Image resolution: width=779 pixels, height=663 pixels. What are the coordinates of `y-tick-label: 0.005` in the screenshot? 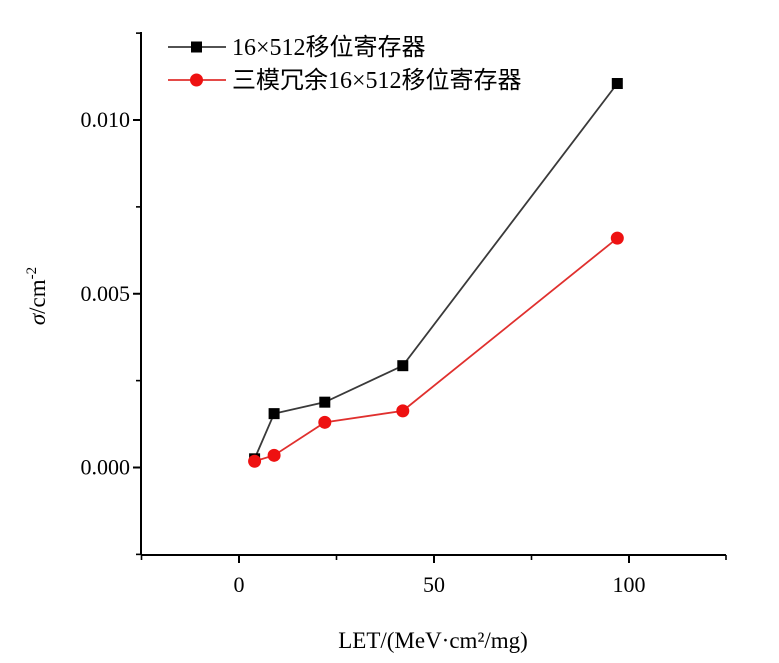 It's located at (106, 293).